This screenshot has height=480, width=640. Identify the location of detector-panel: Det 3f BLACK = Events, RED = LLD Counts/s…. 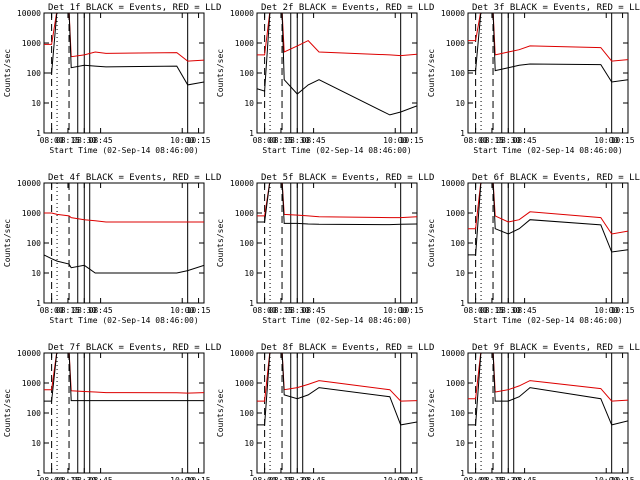
(533, 79).